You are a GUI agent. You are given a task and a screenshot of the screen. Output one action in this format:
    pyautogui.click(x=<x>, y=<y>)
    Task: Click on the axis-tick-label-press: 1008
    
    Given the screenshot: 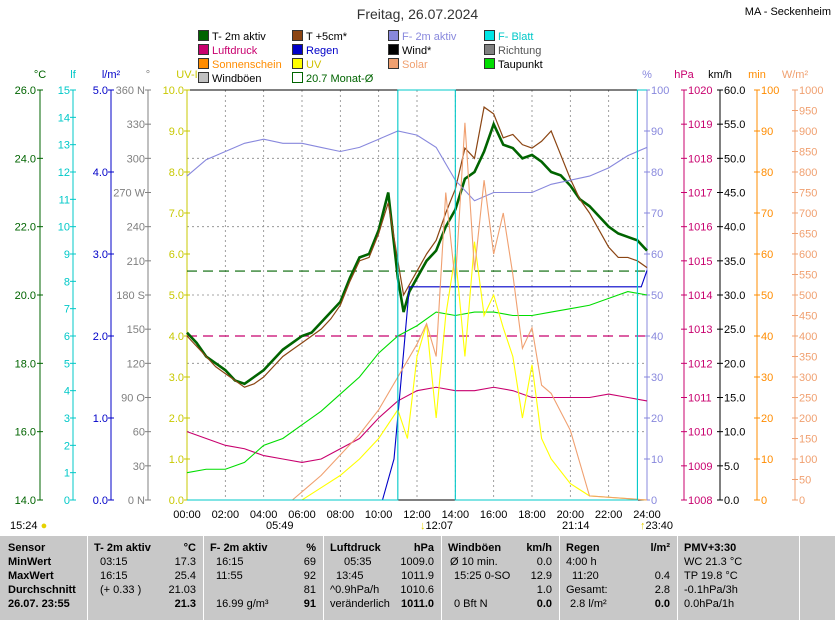 What is the action you would take?
    pyautogui.click(x=700, y=501)
    